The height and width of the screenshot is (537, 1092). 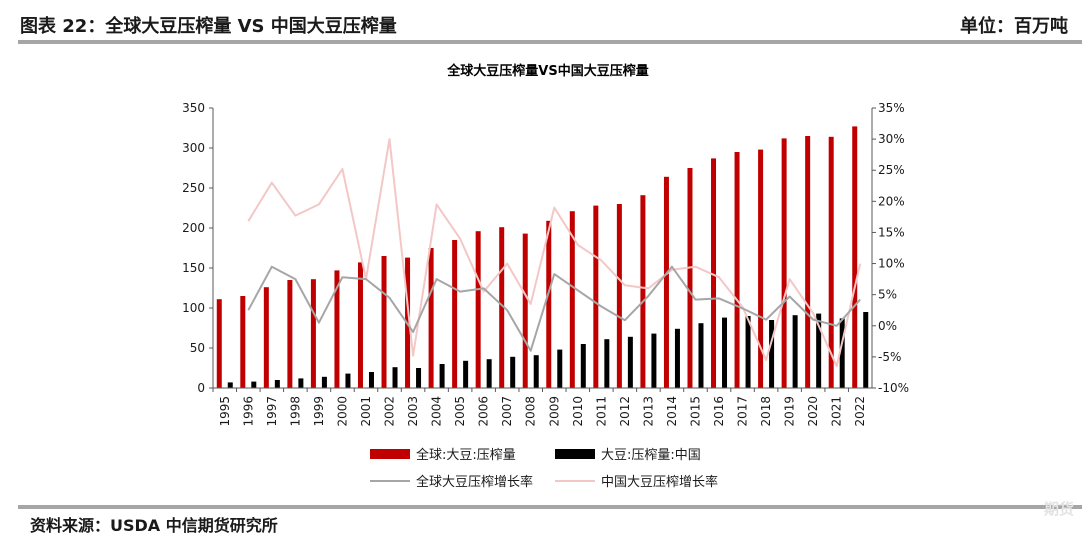 What do you see at coordinates (536, 371) in the screenshot?
I see `bar-china-2008` at bounding box center [536, 371].